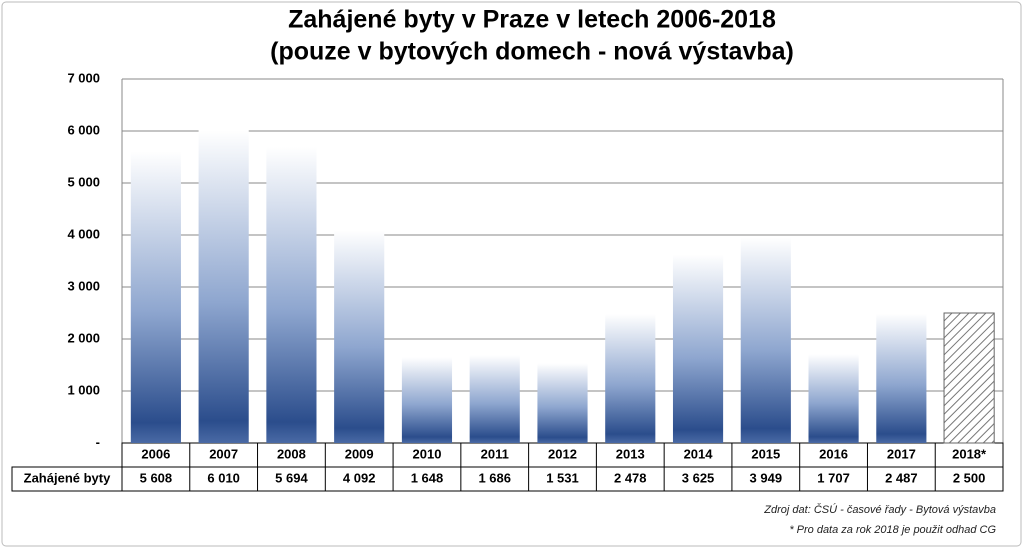  I want to click on y-tick-label: 6 000, so click(83, 129).